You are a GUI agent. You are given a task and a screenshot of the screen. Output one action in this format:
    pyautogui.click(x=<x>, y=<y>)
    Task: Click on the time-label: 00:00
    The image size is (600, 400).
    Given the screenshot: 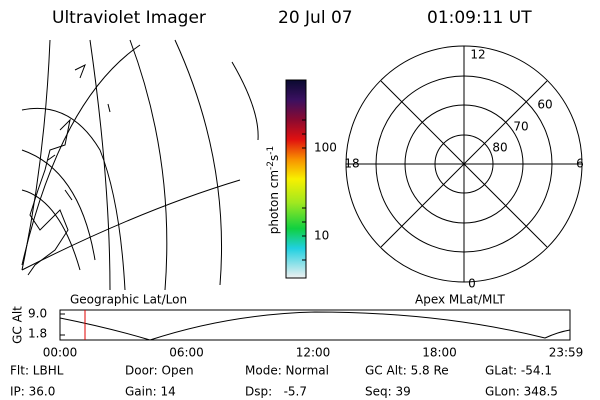 What is the action you would take?
    pyautogui.click(x=60, y=353)
    